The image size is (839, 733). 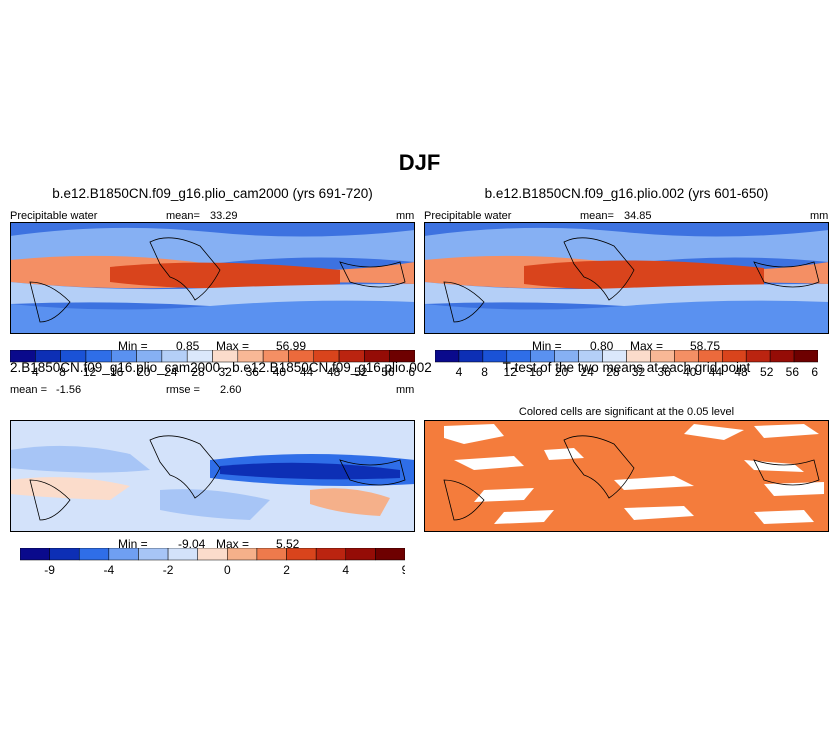 I want to click on panel3-colorbar: -9 -4 -2 0 2 4 9, so click(x=212, y=562).